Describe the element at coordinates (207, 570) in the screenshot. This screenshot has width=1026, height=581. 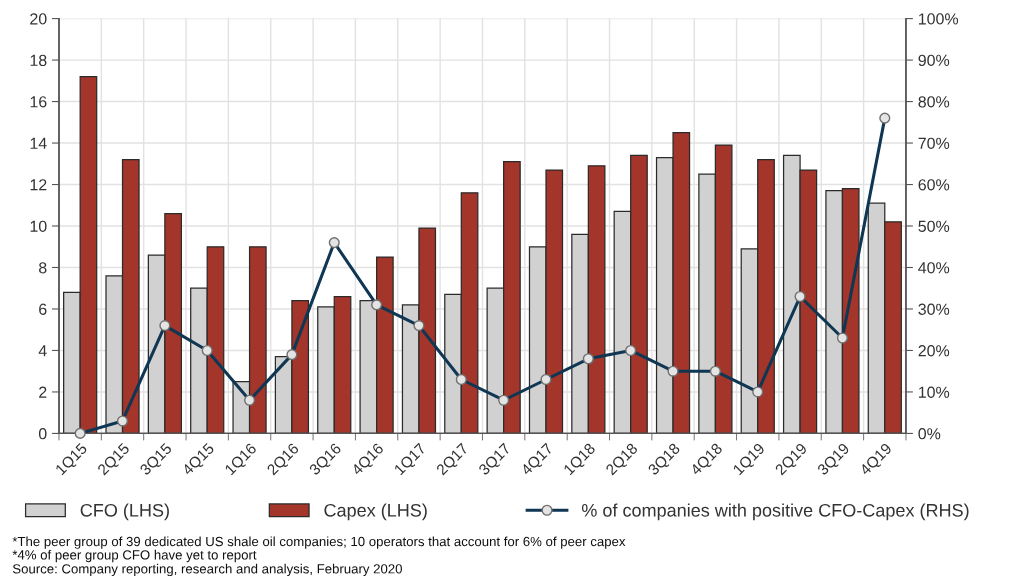
I see `source-note: Source: Company reporting, research and analysis, February 2020` at that location.